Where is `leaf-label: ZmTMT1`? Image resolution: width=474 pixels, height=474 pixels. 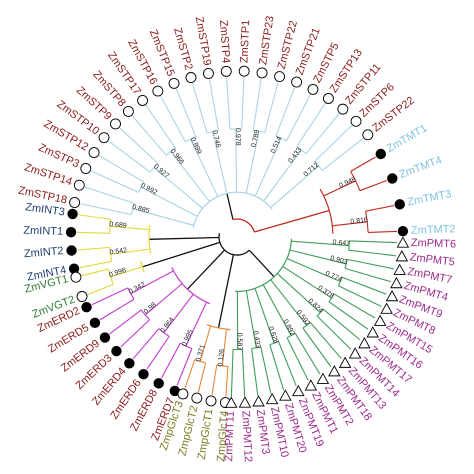 leaf-label: ZmTMT1 is located at coordinates (407, 138).